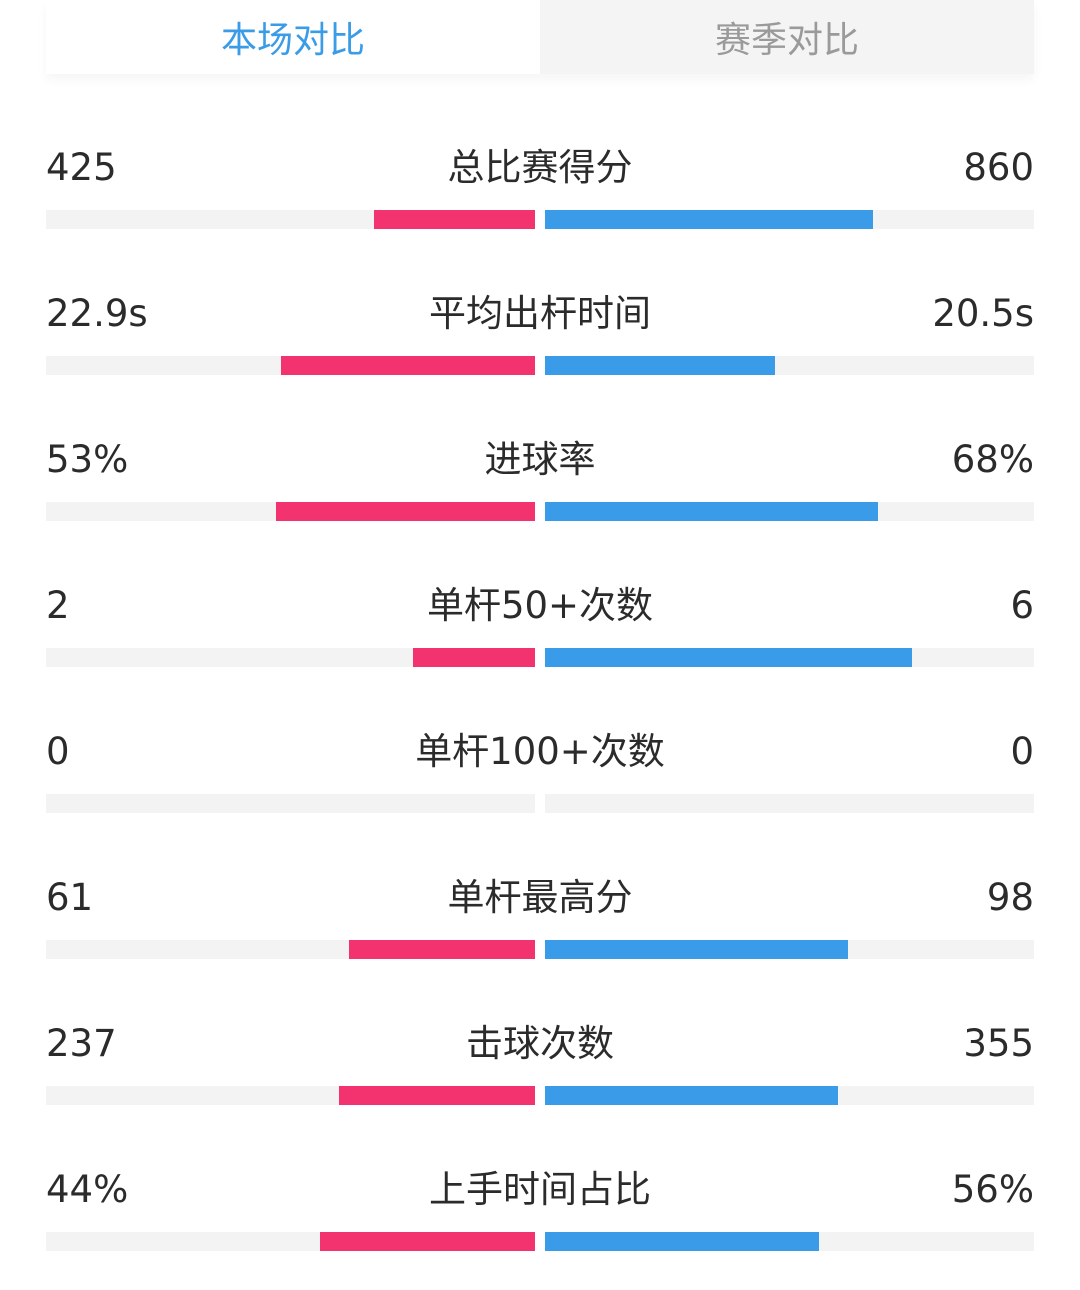 The image size is (1080, 1290). I want to click on stat-row-table-time-share: 44% 上手时间占比 56%, so click(540, 1217).